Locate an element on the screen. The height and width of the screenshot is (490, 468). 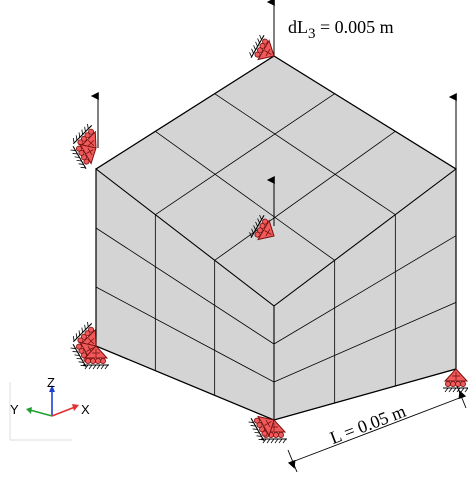
triad-z-head is located at coordinates (52, 388).